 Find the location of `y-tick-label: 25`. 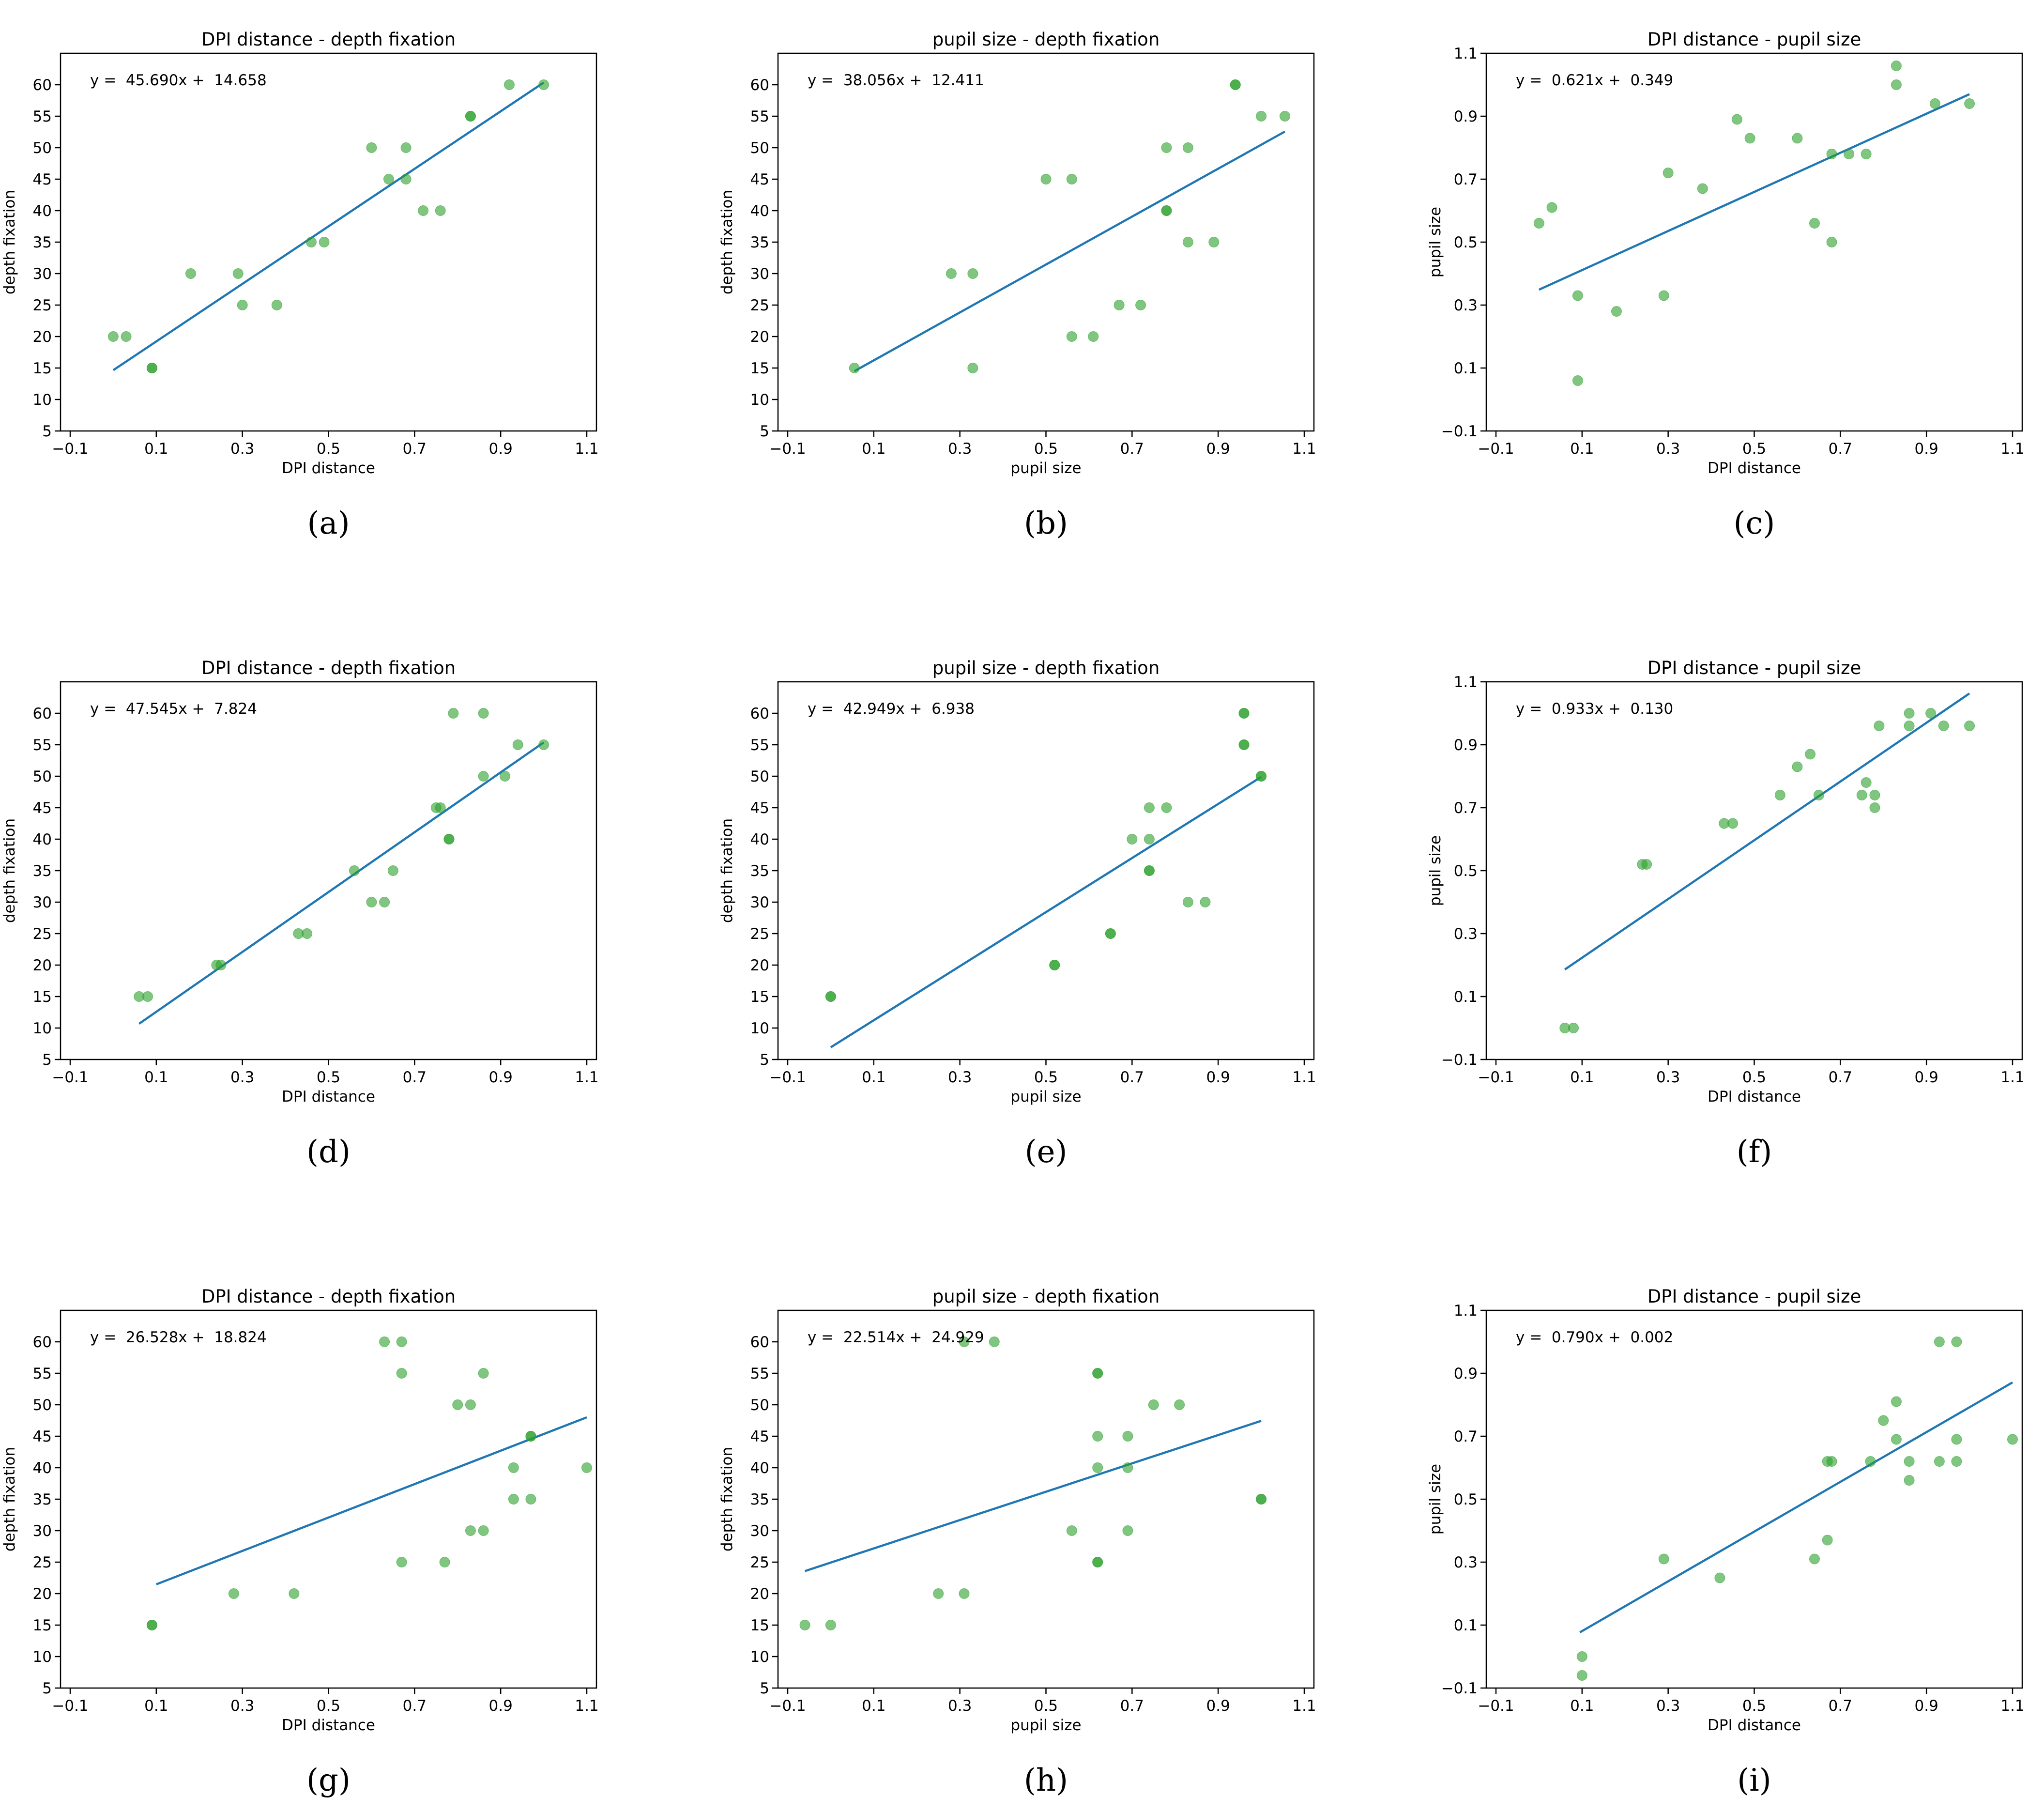

y-tick-label: 25 is located at coordinates (759, 934).